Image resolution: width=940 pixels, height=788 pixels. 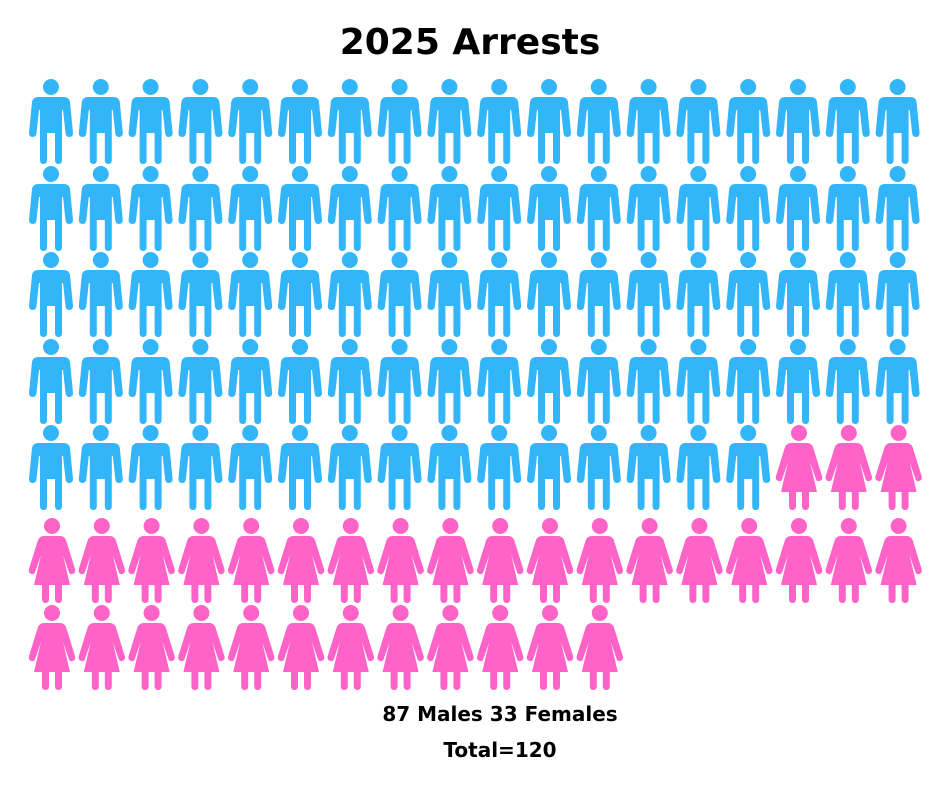 What do you see at coordinates (470, 42) in the screenshot?
I see `chart-title: 2025 Arrests` at bounding box center [470, 42].